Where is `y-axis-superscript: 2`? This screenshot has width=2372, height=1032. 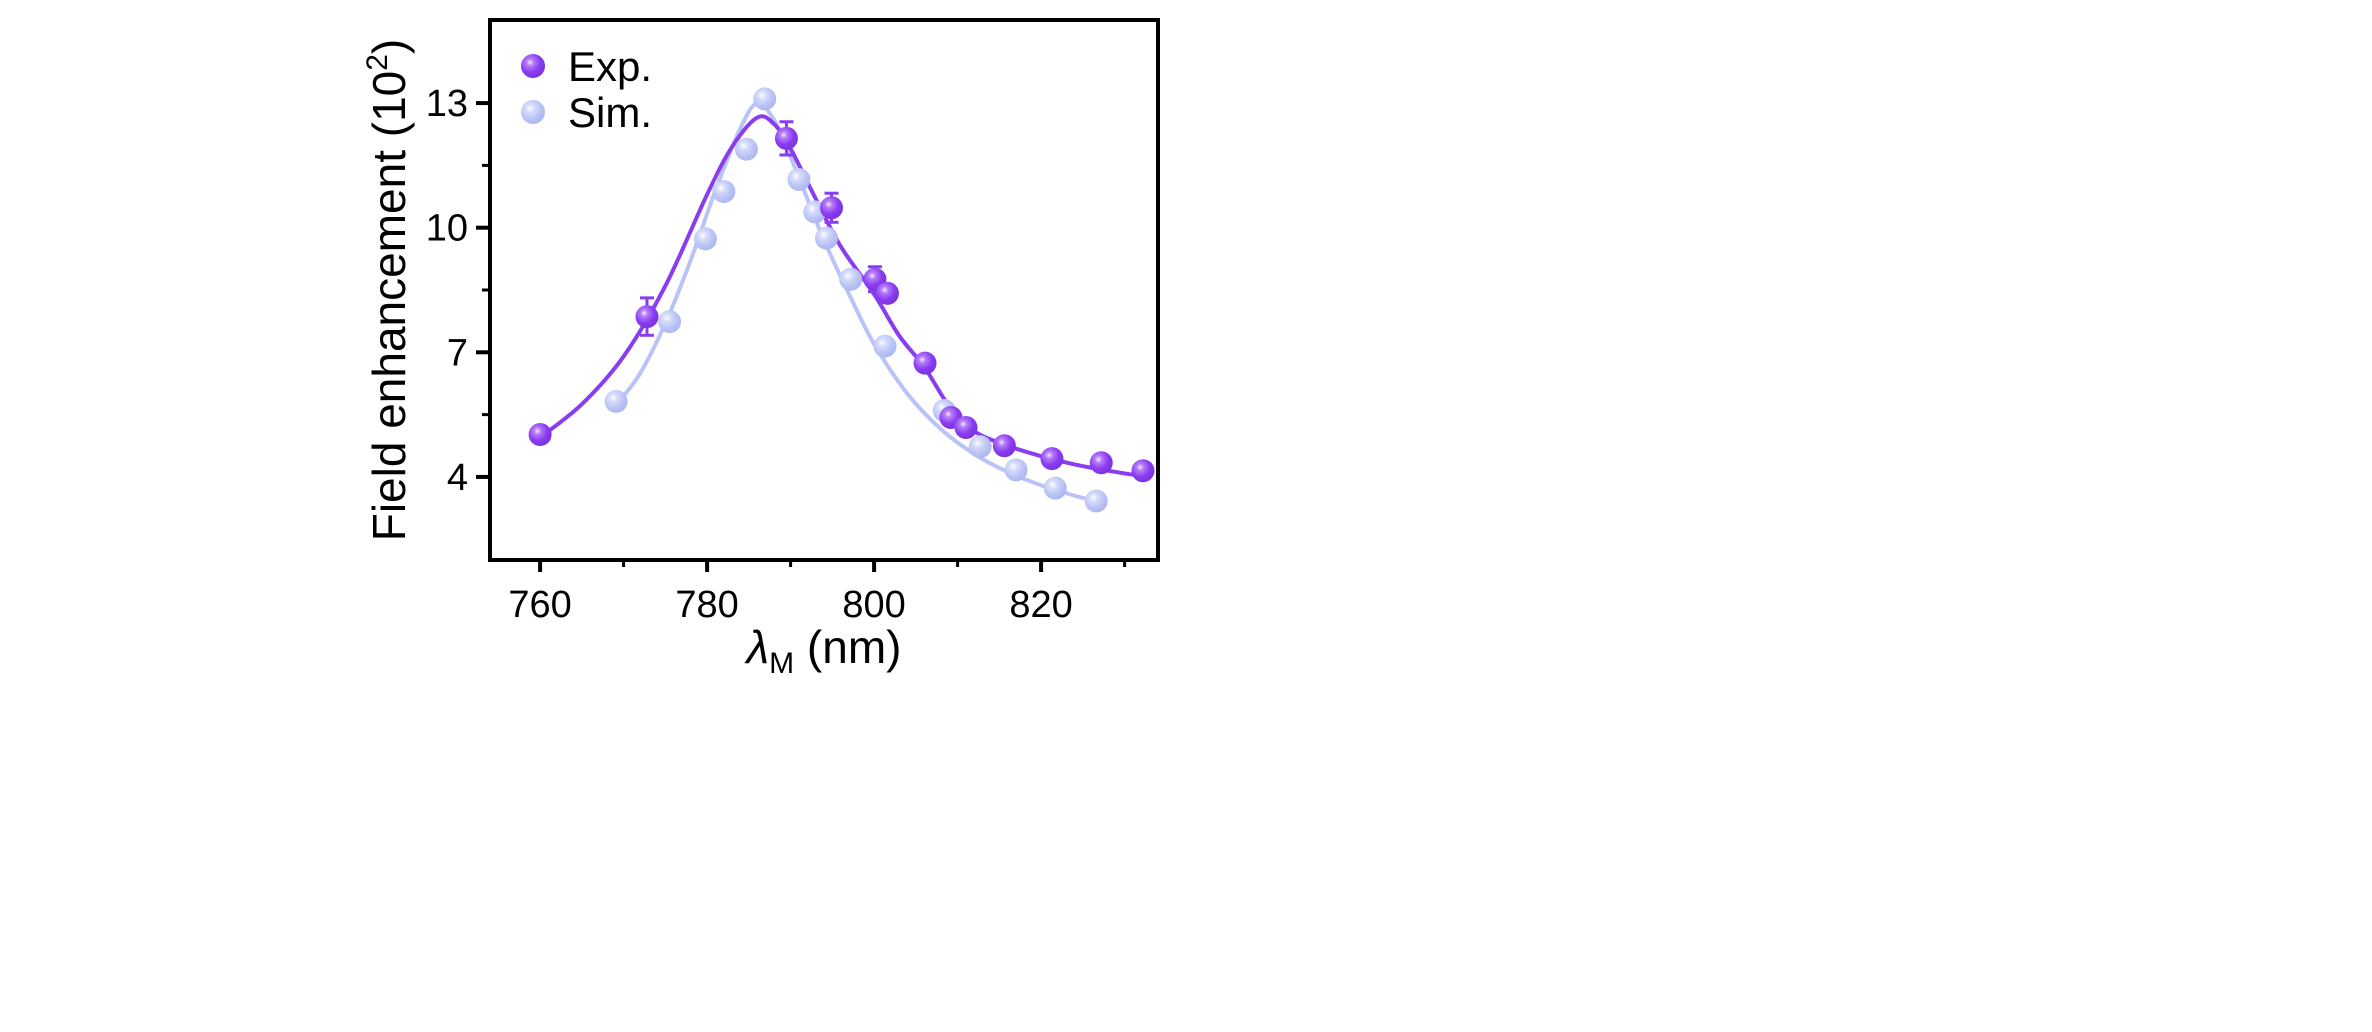 y-axis-superscript: 2 is located at coordinates (377, 62).